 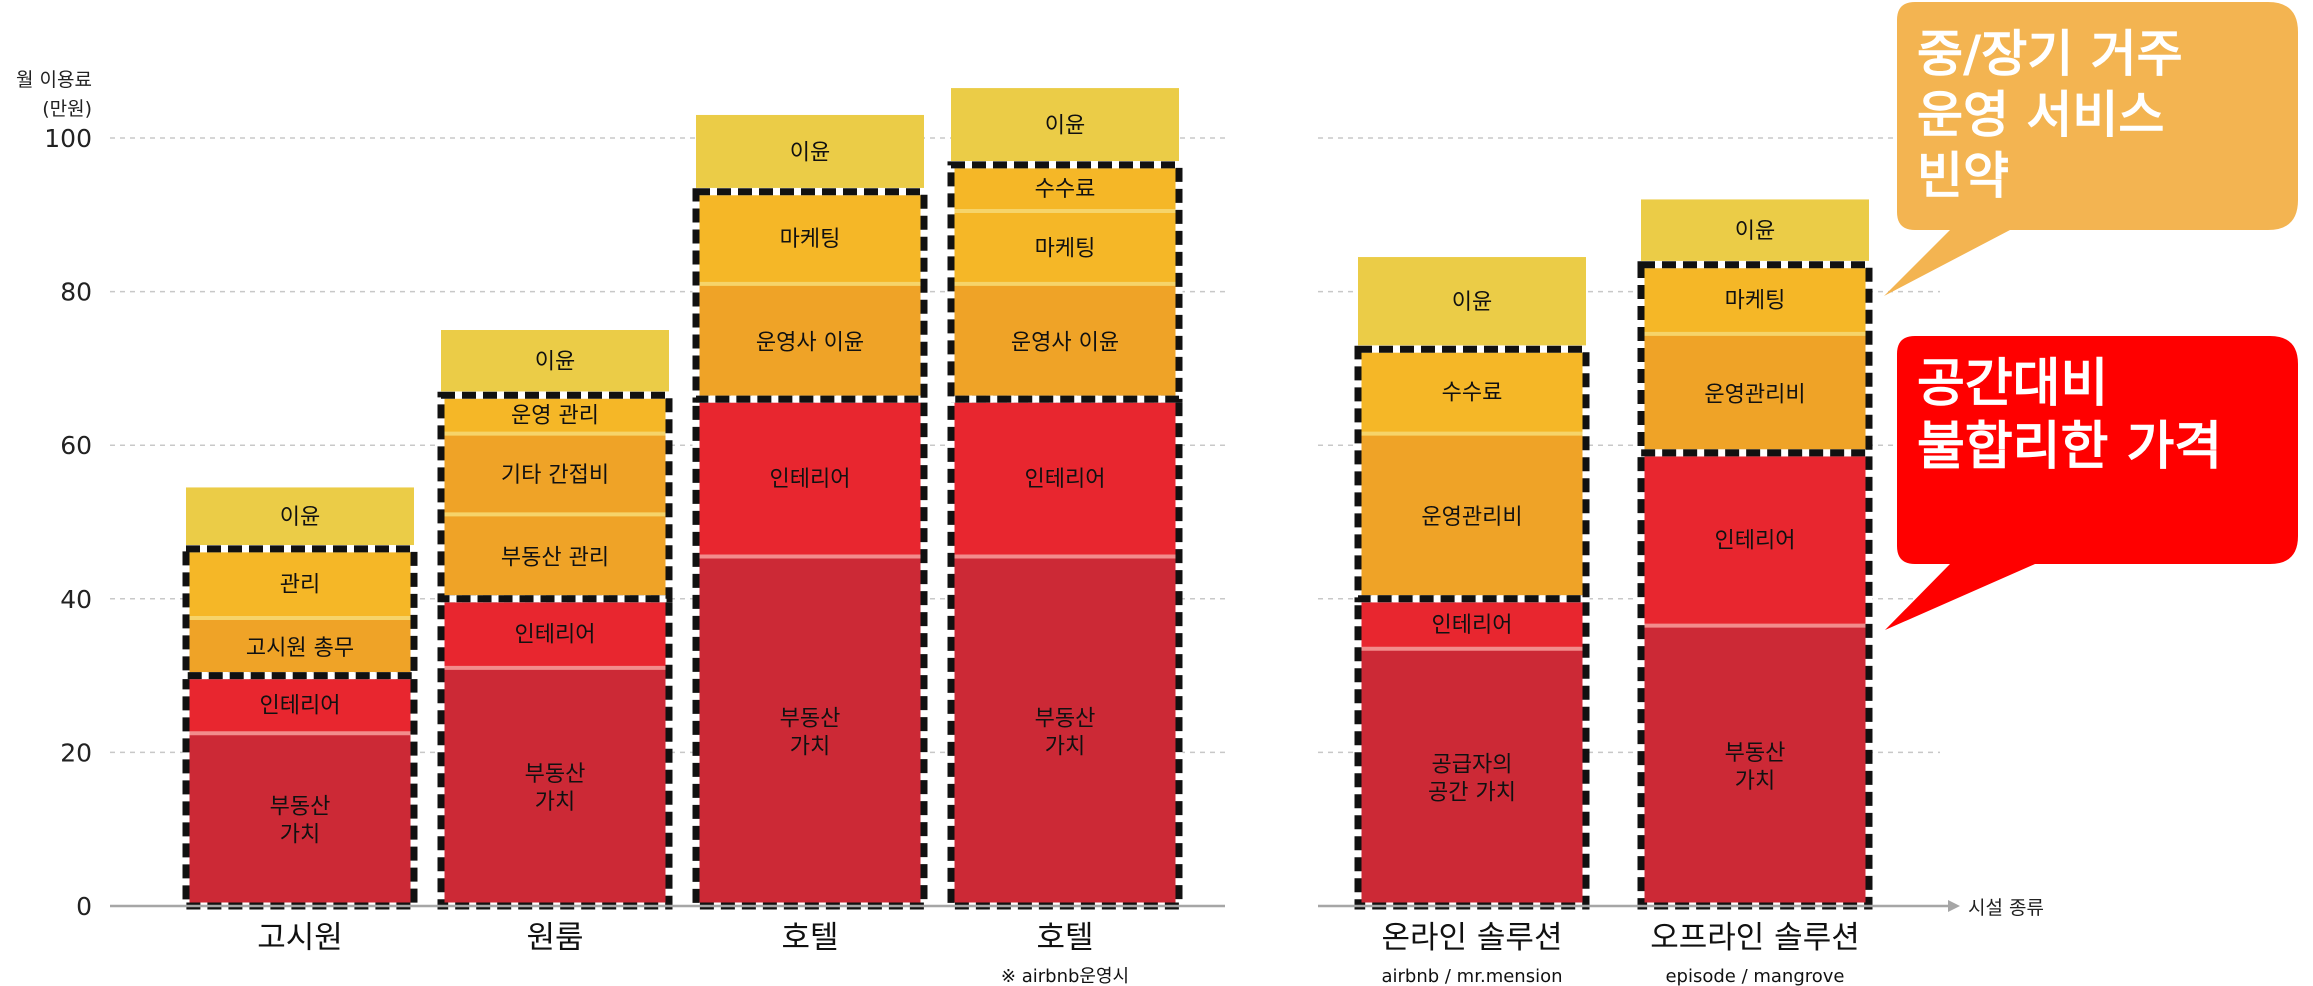 I want to click on bar-5: 공급자의 공간 가치 인테리어 운영관리비 수수료 이윤, so click(x=1472, y=583).